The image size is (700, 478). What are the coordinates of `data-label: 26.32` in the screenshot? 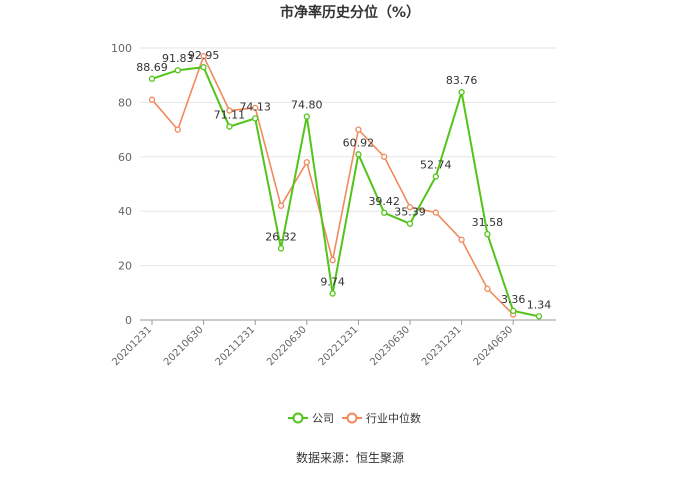 It's located at (281, 236).